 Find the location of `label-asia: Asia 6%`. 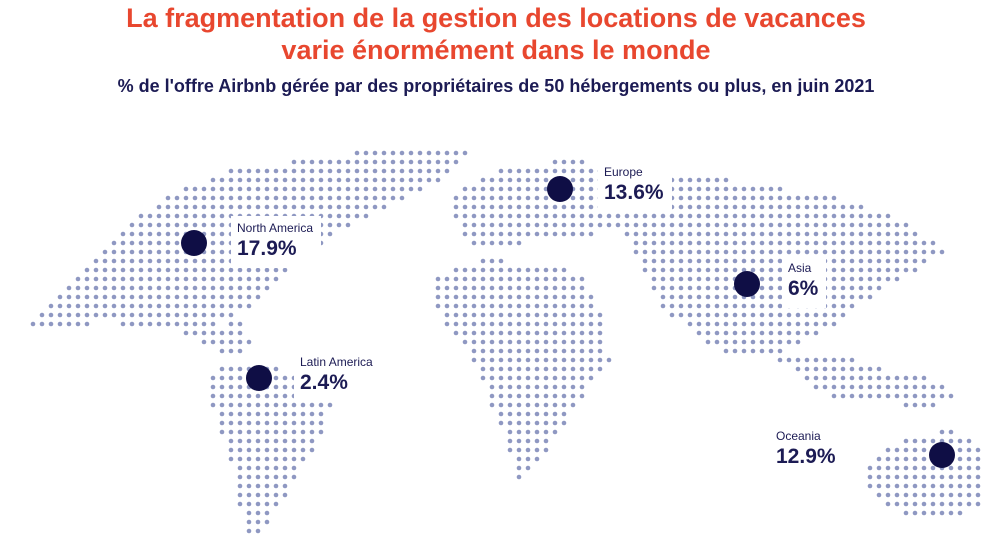

label-asia: Asia 6% is located at coordinates (804, 282).